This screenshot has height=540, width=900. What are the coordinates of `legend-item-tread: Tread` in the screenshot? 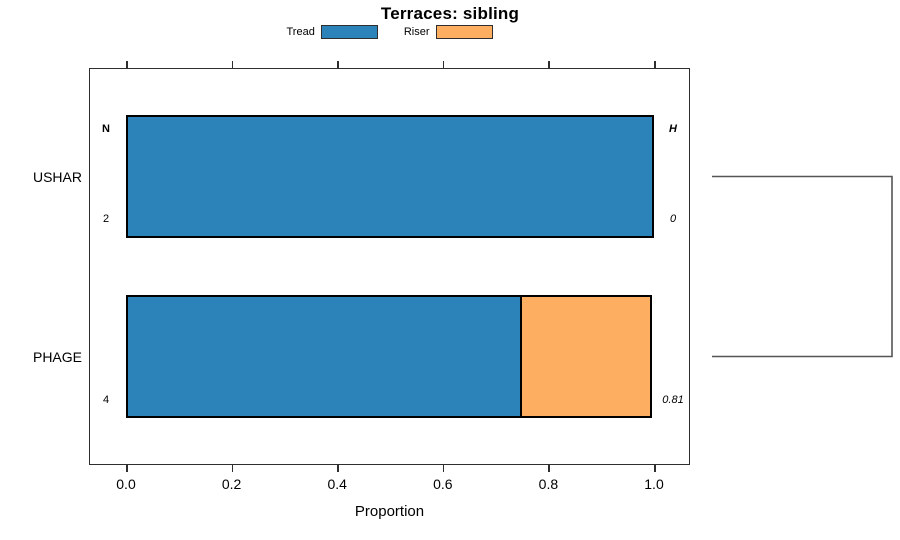 It's located at (332, 32).